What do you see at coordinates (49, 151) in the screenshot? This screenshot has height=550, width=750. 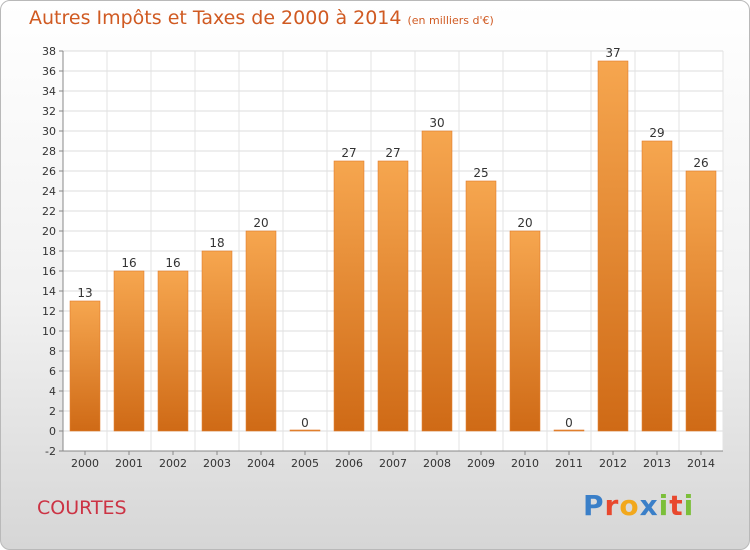 I see `y-tick-label: 28` at bounding box center [49, 151].